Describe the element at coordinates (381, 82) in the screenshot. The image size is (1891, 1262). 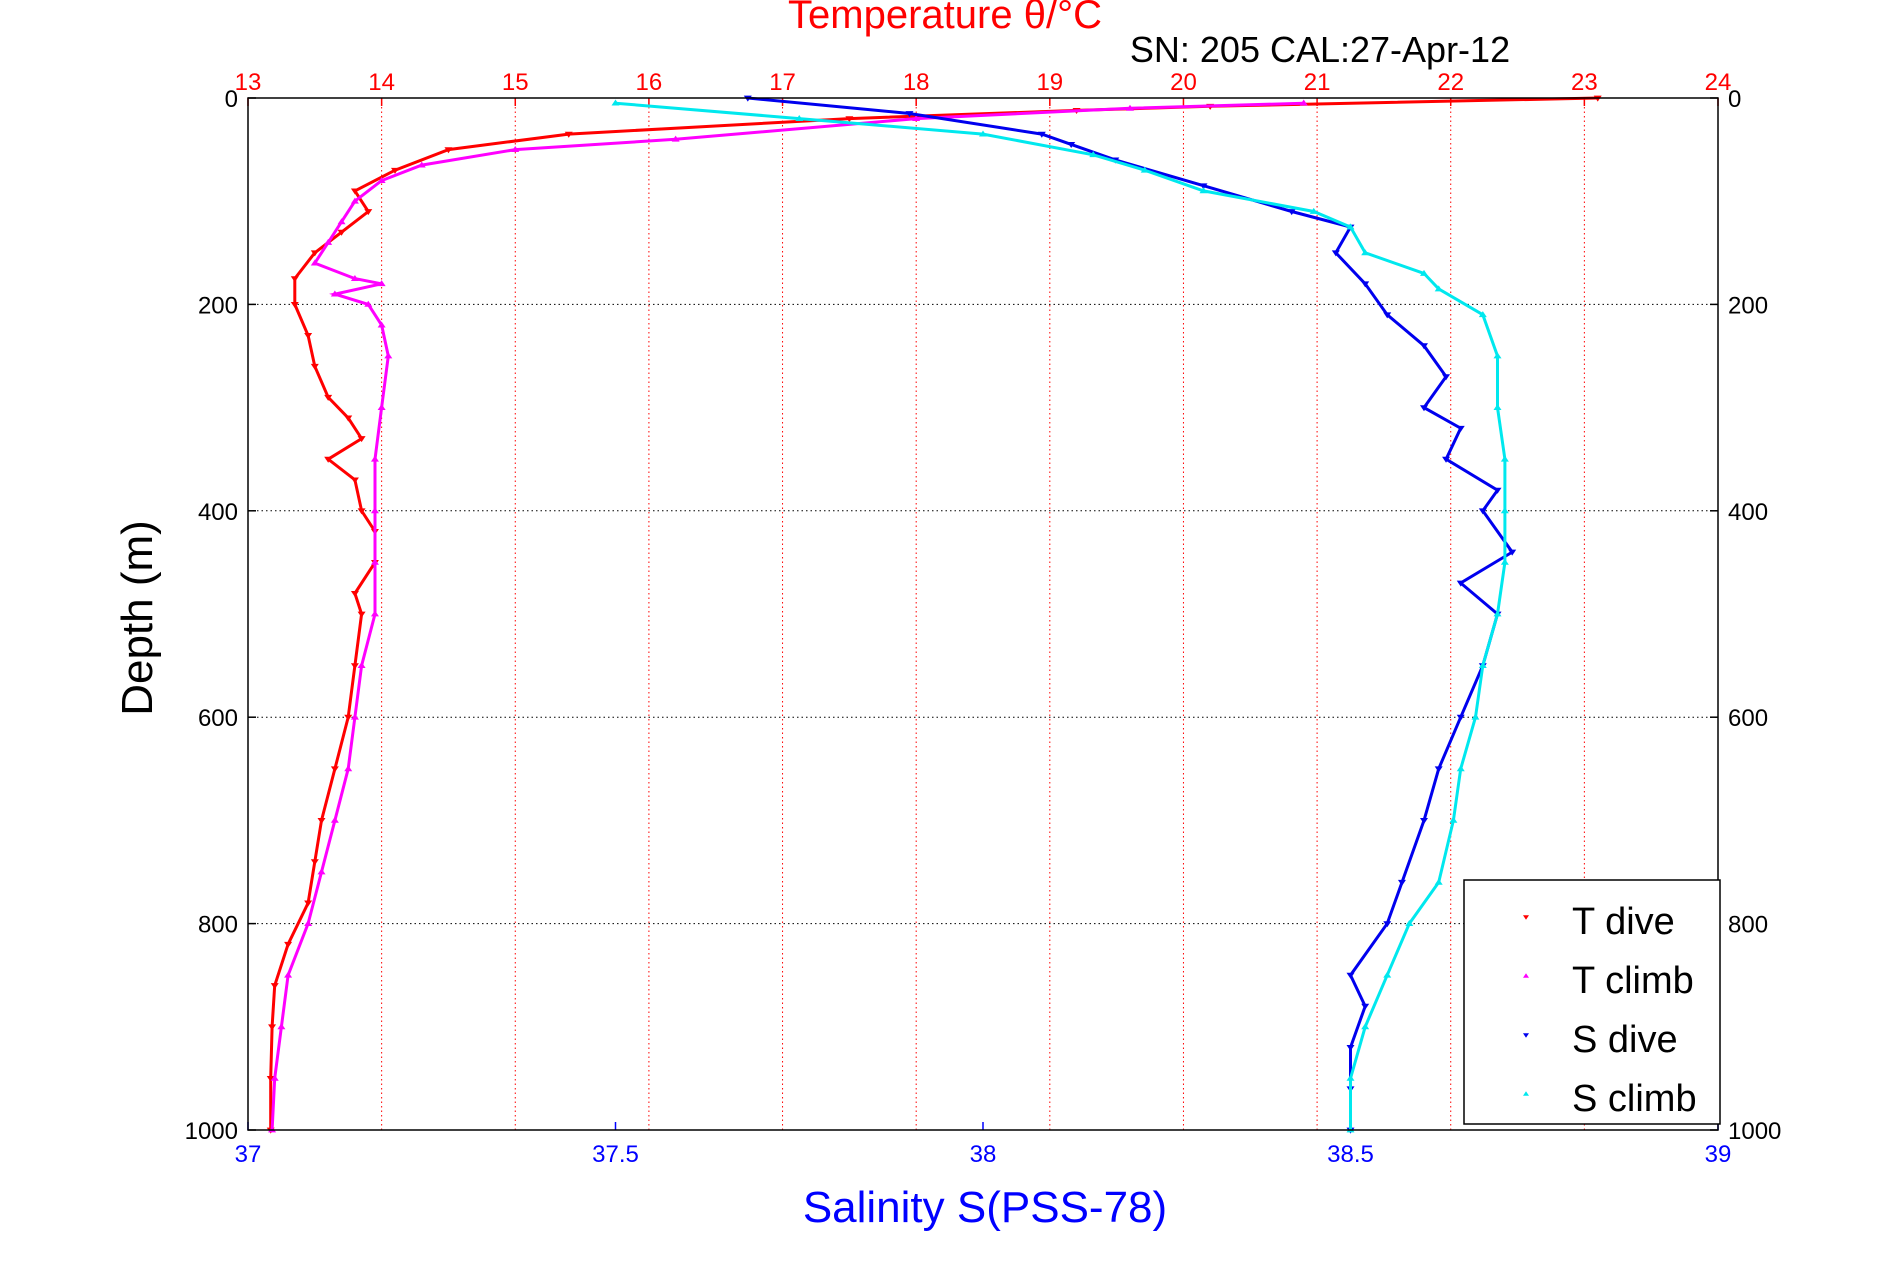
I see `temperature-tick-label: 14` at that location.